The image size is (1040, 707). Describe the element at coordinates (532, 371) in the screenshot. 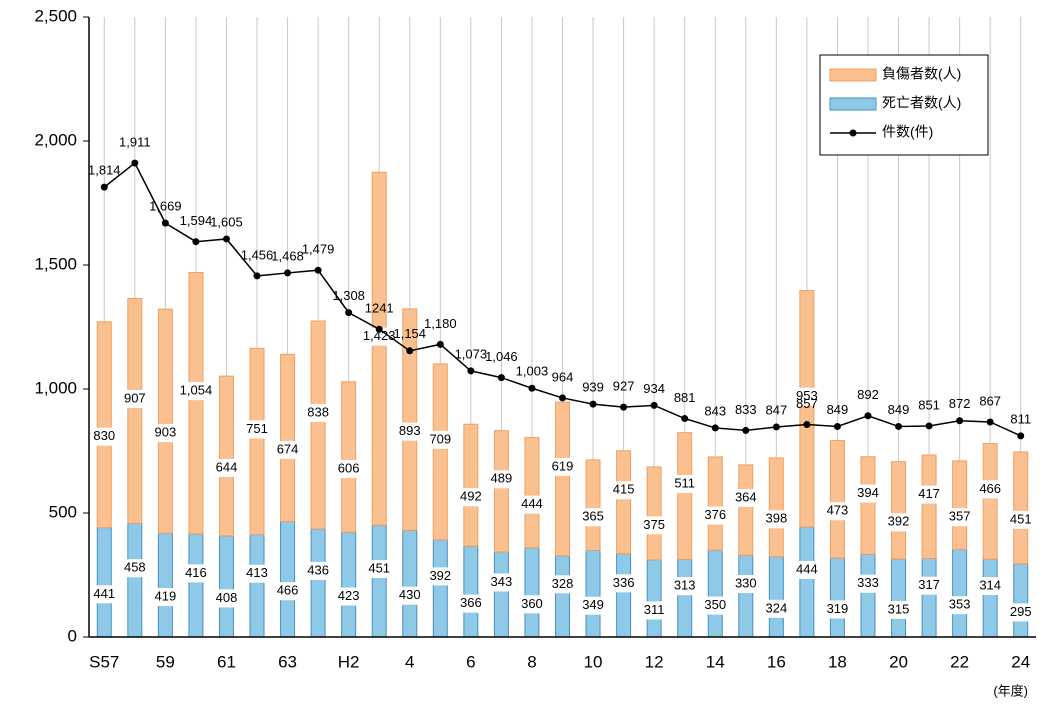

I see `line-value-label: 1,003` at that location.